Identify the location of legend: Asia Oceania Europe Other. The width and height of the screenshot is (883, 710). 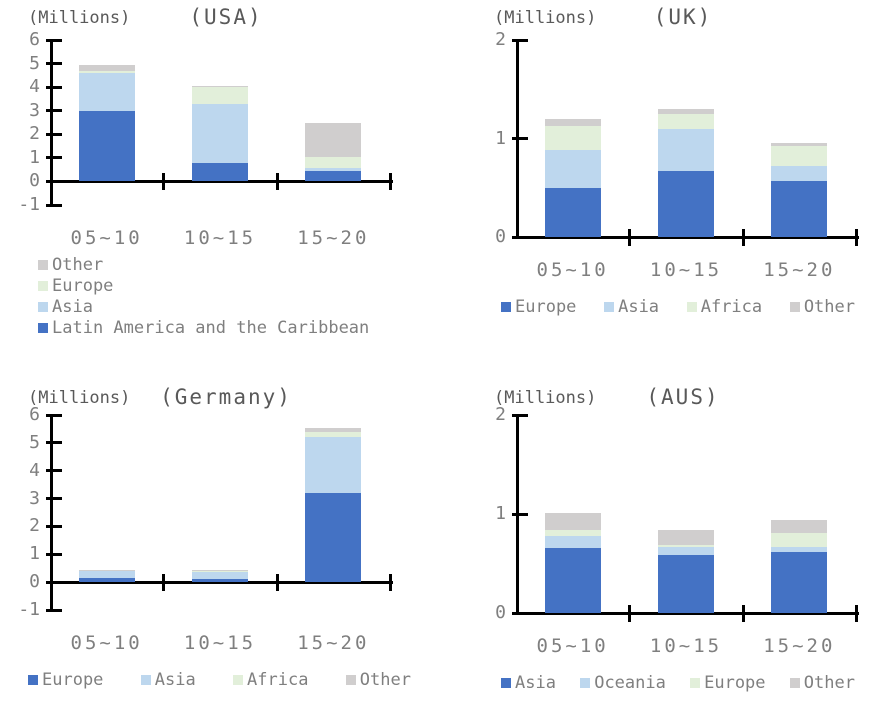
(662, 683).